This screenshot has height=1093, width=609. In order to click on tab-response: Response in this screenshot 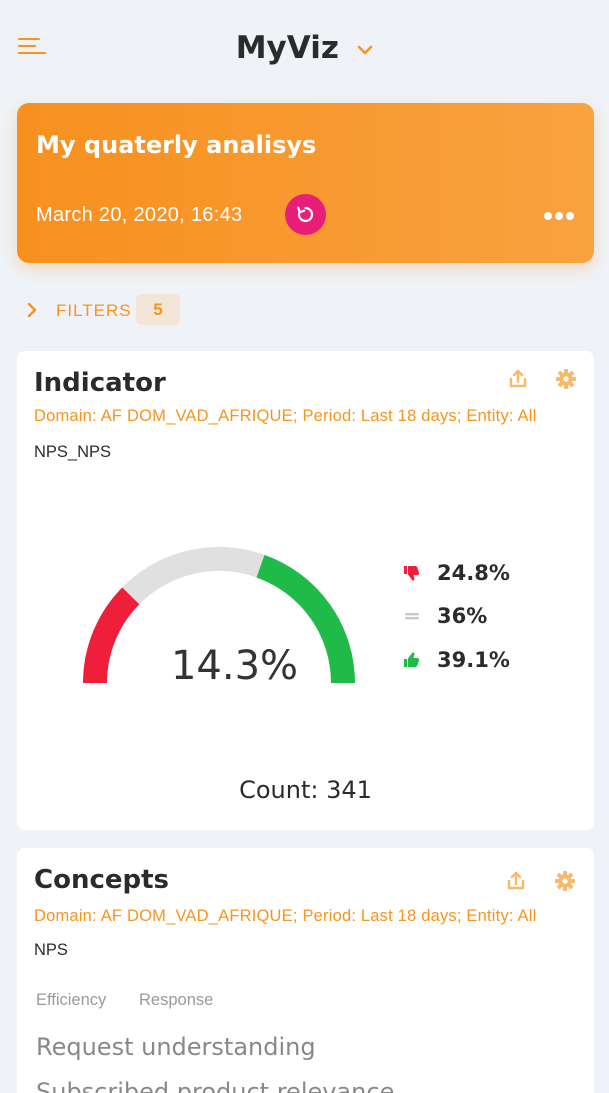, I will do `click(176, 1000)`.